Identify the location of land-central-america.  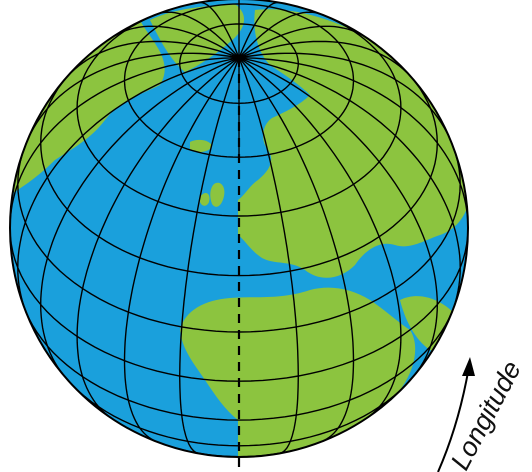
(15, 330).